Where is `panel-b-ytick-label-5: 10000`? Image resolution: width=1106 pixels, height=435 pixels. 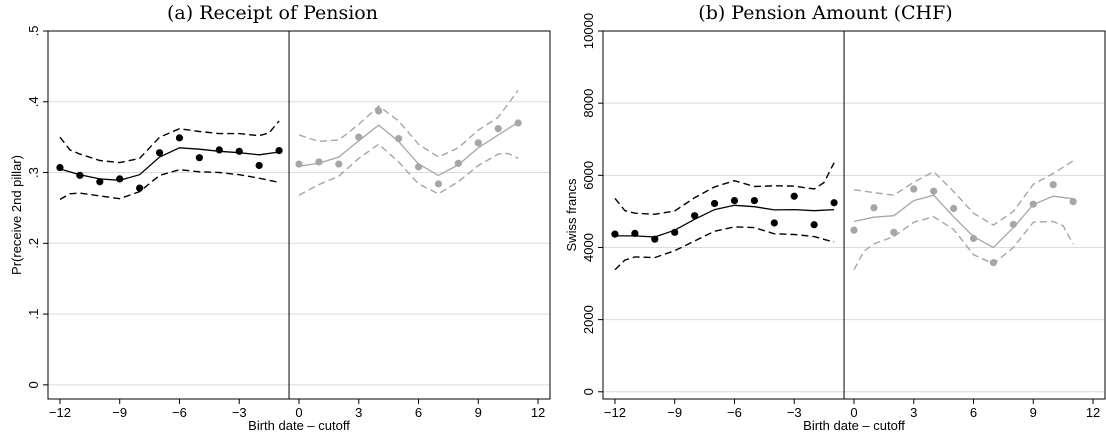
panel-b-ytick-label-5: 10000 is located at coordinates (588, 31).